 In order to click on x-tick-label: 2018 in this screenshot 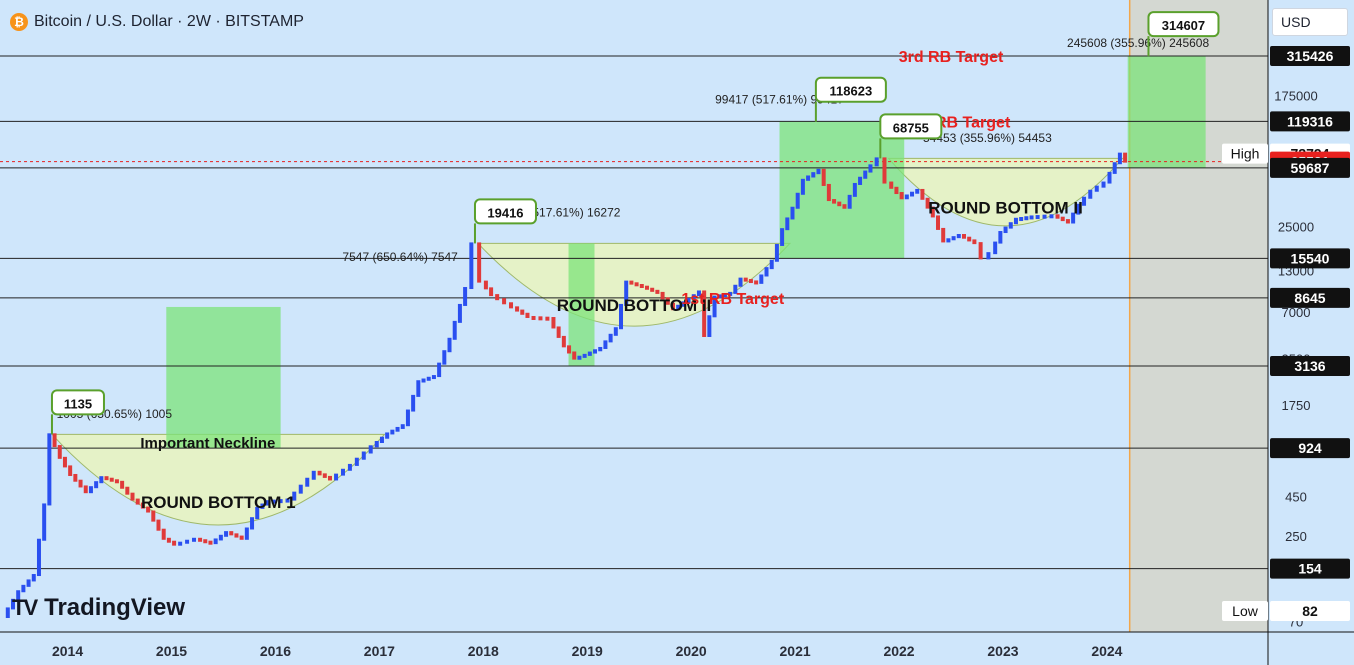, I will do `click(483, 651)`.